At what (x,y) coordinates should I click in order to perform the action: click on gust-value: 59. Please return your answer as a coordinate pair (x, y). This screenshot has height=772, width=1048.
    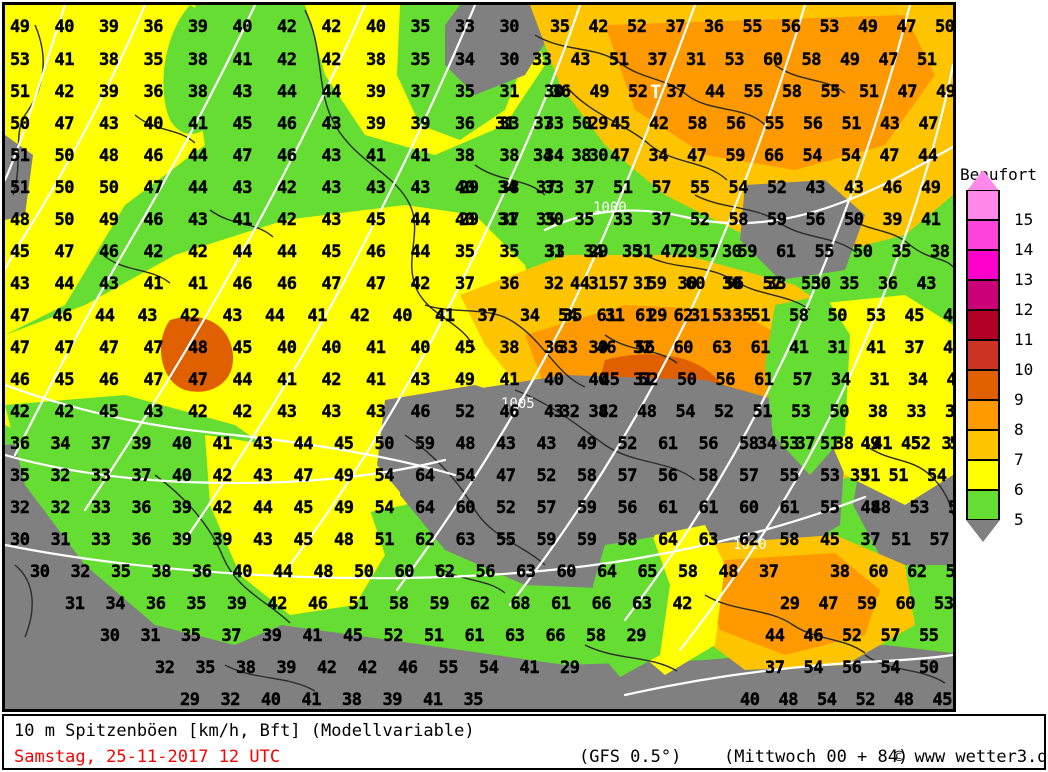
    Looking at the image, I should click on (587, 540).